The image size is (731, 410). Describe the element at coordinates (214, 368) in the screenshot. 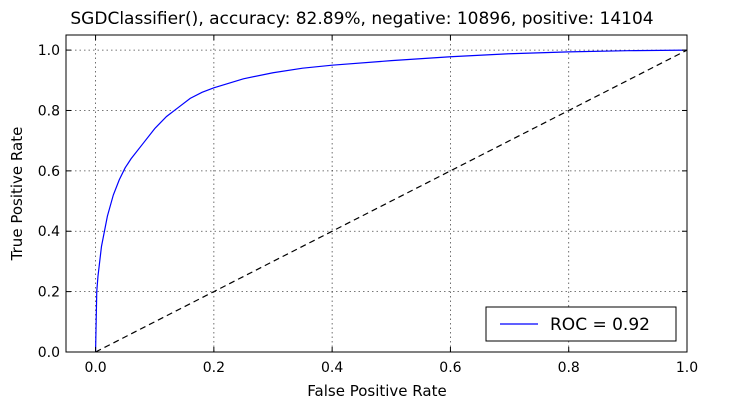

I see `x-tick-label: 0.2` at that location.